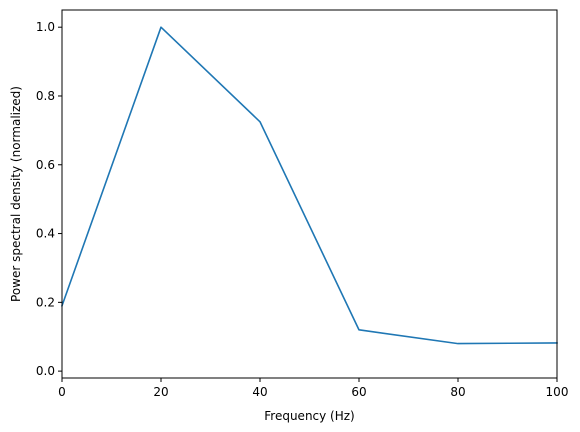 The height and width of the screenshot is (432, 580). What do you see at coordinates (457, 392) in the screenshot?
I see `x-tick-label: 80` at bounding box center [457, 392].